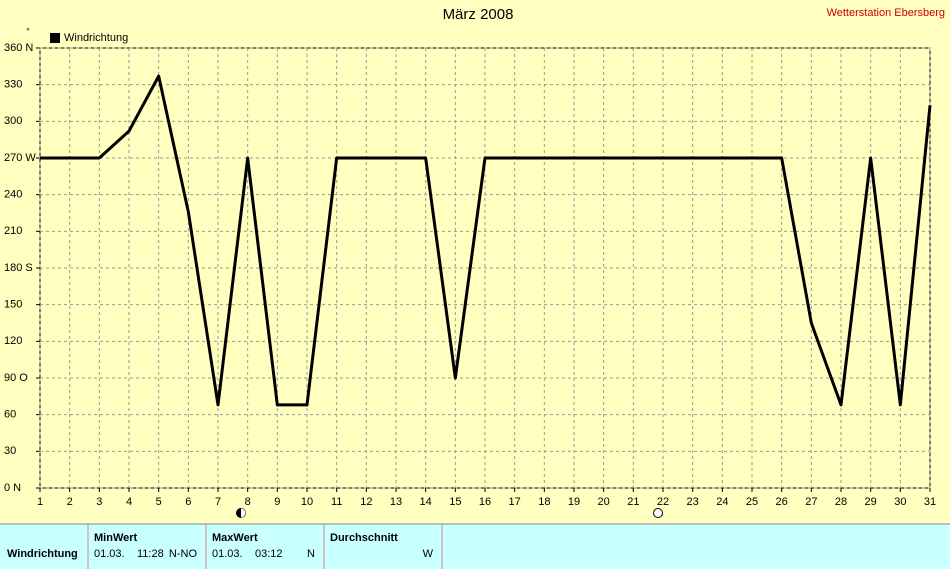 This screenshot has height=569, width=950. Describe the element at coordinates (28, 31) in the screenshot. I see `y-unit: °` at that location.